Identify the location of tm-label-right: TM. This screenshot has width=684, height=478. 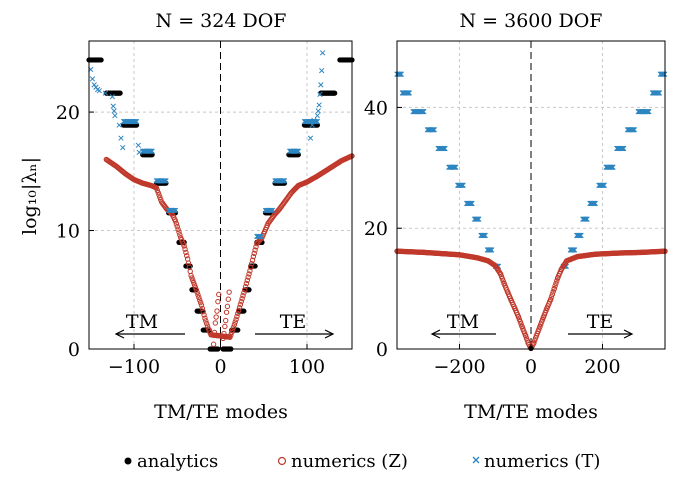
(463, 322).